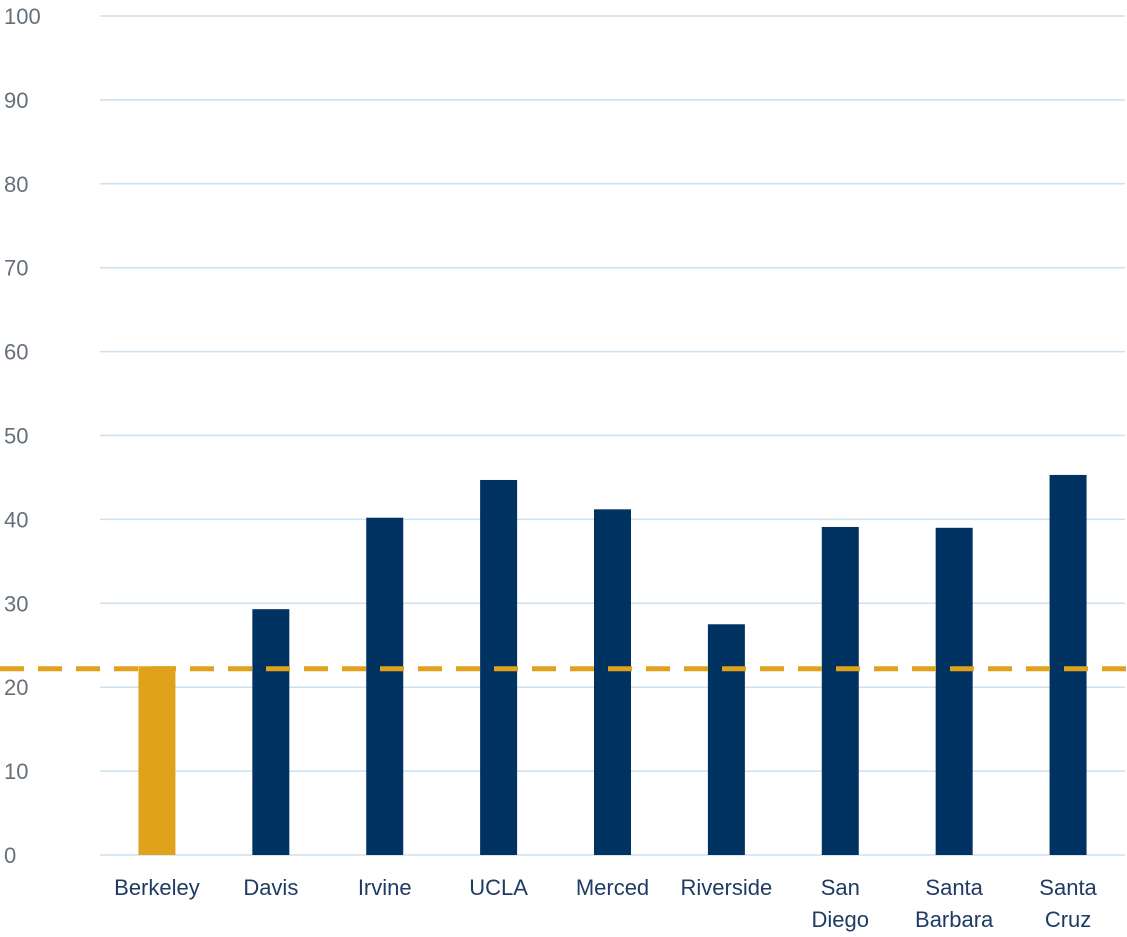 This screenshot has height=937, width=1127. I want to click on x-category-label-line: San, so click(840, 887).